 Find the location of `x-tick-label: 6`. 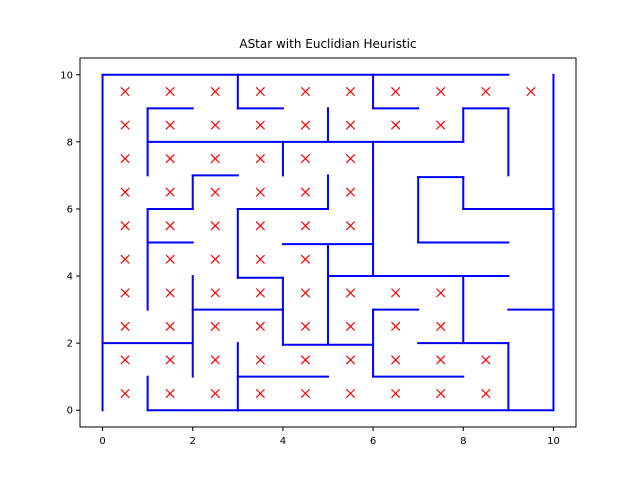

x-tick-label: 6 is located at coordinates (373, 441).